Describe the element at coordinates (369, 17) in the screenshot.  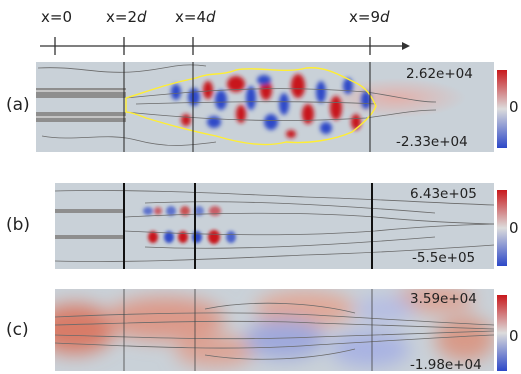
I see `axis-tick-label-9d: x=9d` at that location.